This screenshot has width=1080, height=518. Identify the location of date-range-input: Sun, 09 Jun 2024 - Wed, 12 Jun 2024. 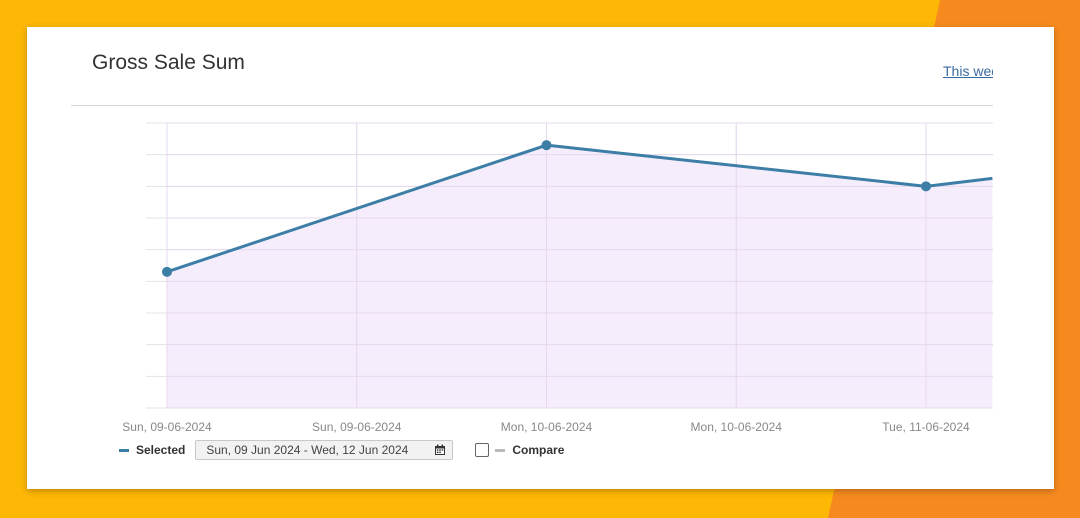
(324, 450).